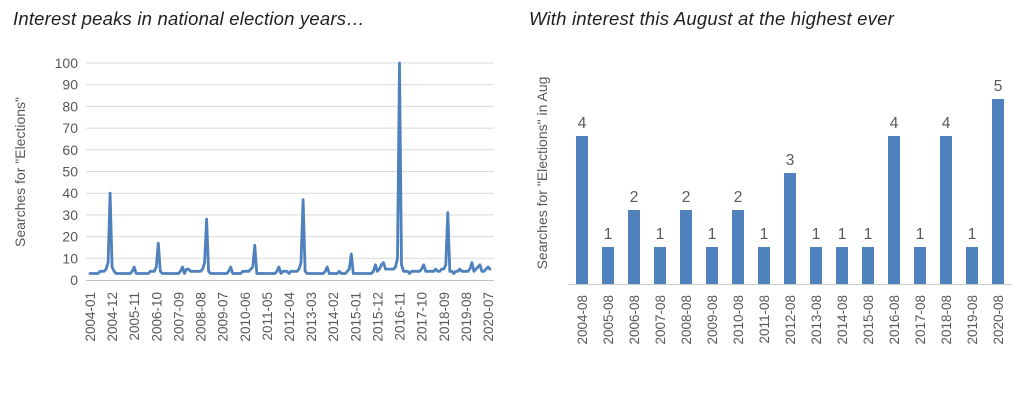 Image resolution: width=1024 pixels, height=409 pixels. Describe the element at coordinates (842, 320) in the screenshot. I see `x-tick-label: 2014-08` at that location.